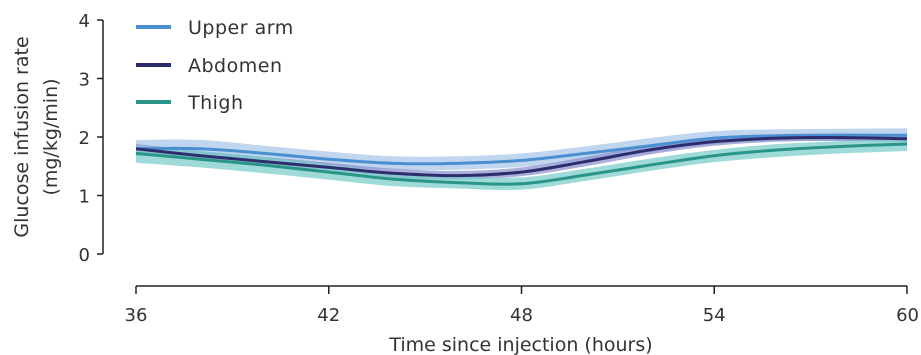 This screenshot has height=355, width=921. What do you see at coordinates (84, 255) in the screenshot?
I see `y-tick-label: 0` at bounding box center [84, 255].